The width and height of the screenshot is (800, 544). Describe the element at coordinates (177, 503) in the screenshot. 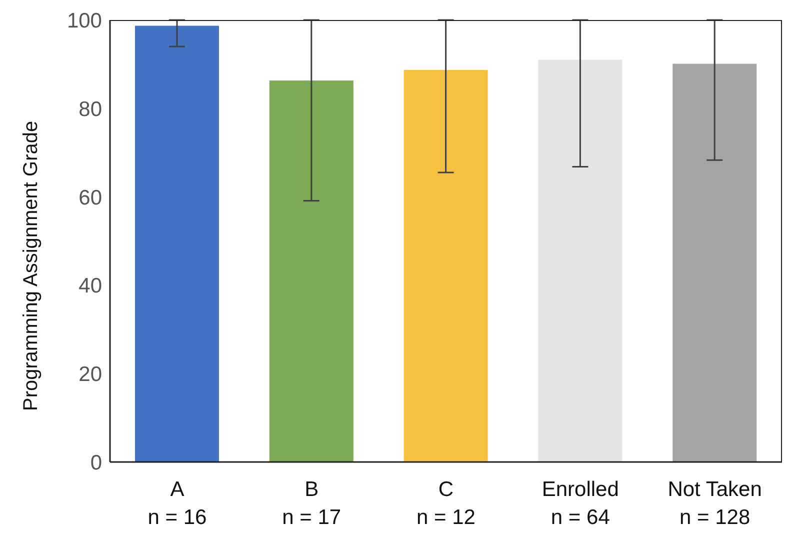

I see `x-tick-label: A n = 16` at that location.